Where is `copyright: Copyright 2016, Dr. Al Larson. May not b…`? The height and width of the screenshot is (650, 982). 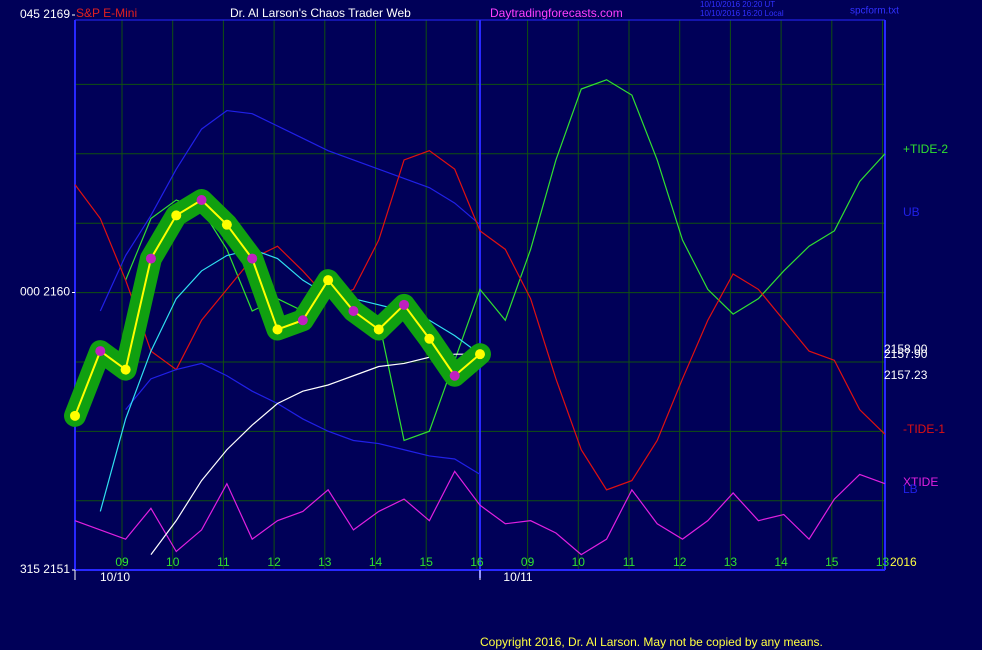 copyright: Copyright 2016, Dr. Al Larson. May not b… is located at coordinates (651, 642).